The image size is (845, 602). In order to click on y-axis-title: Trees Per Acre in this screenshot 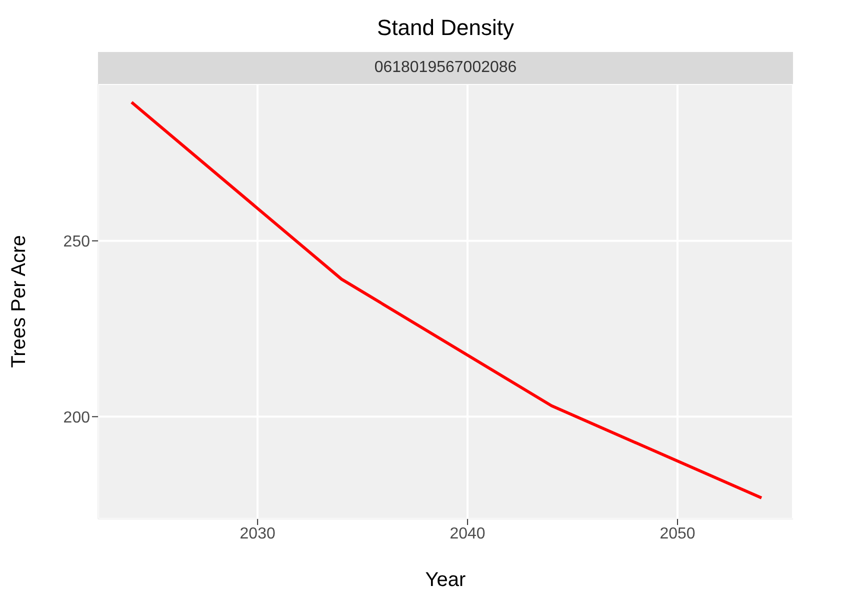, I will do `click(19, 301)`.